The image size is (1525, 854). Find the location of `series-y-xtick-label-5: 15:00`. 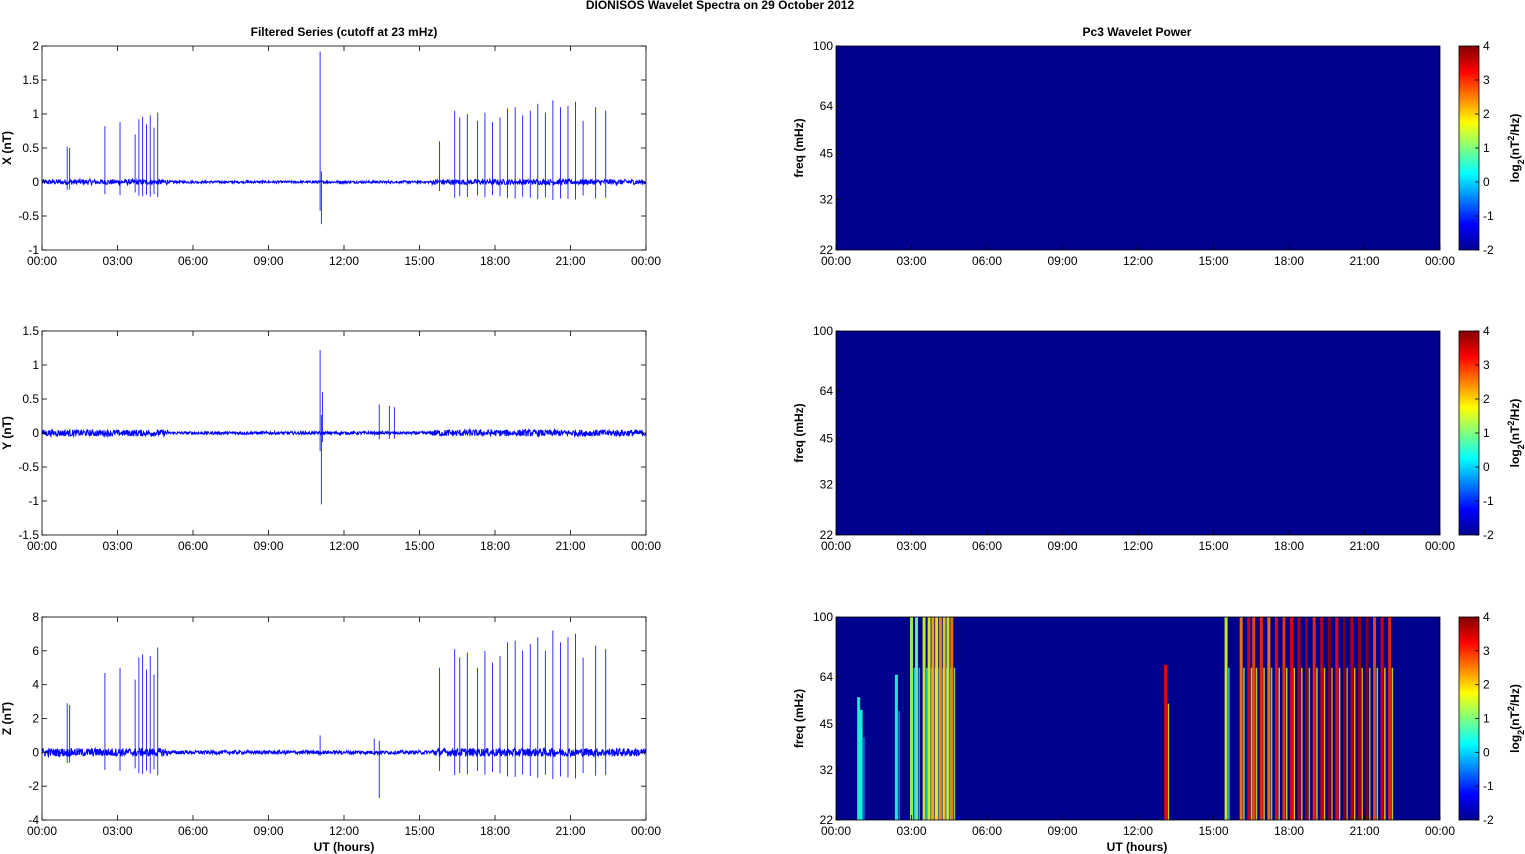

series-y-xtick-label-5: 15:00 is located at coordinates (419, 546).